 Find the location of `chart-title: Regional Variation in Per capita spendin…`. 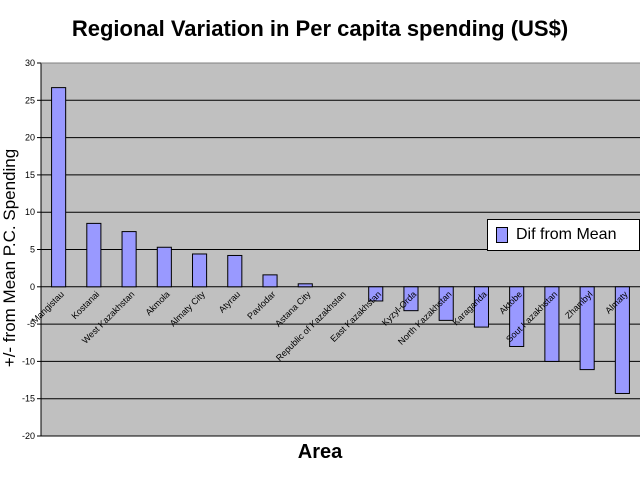

chart-title: Regional Variation in Per capita spendin… is located at coordinates (320, 28).